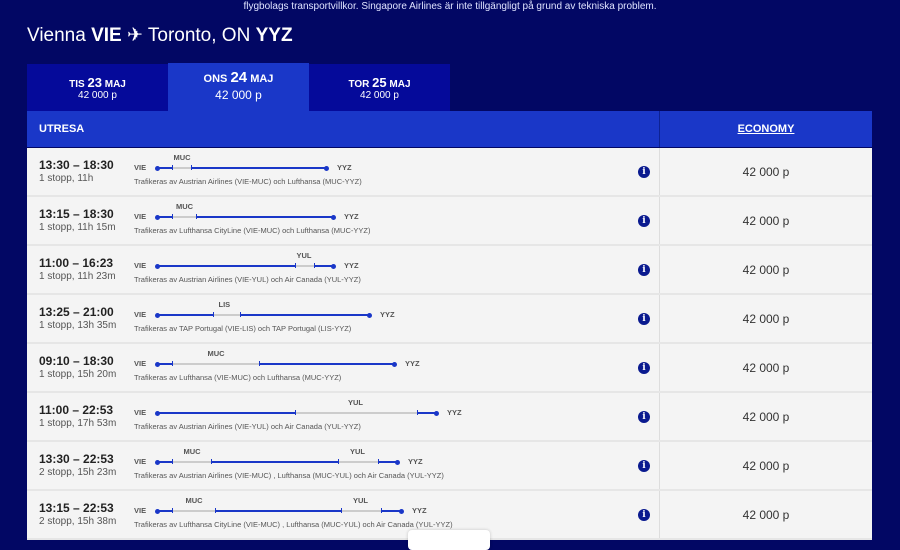  Describe the element at coordinates (449, 540) in the screenshot. I see `floating-popup` at that location.